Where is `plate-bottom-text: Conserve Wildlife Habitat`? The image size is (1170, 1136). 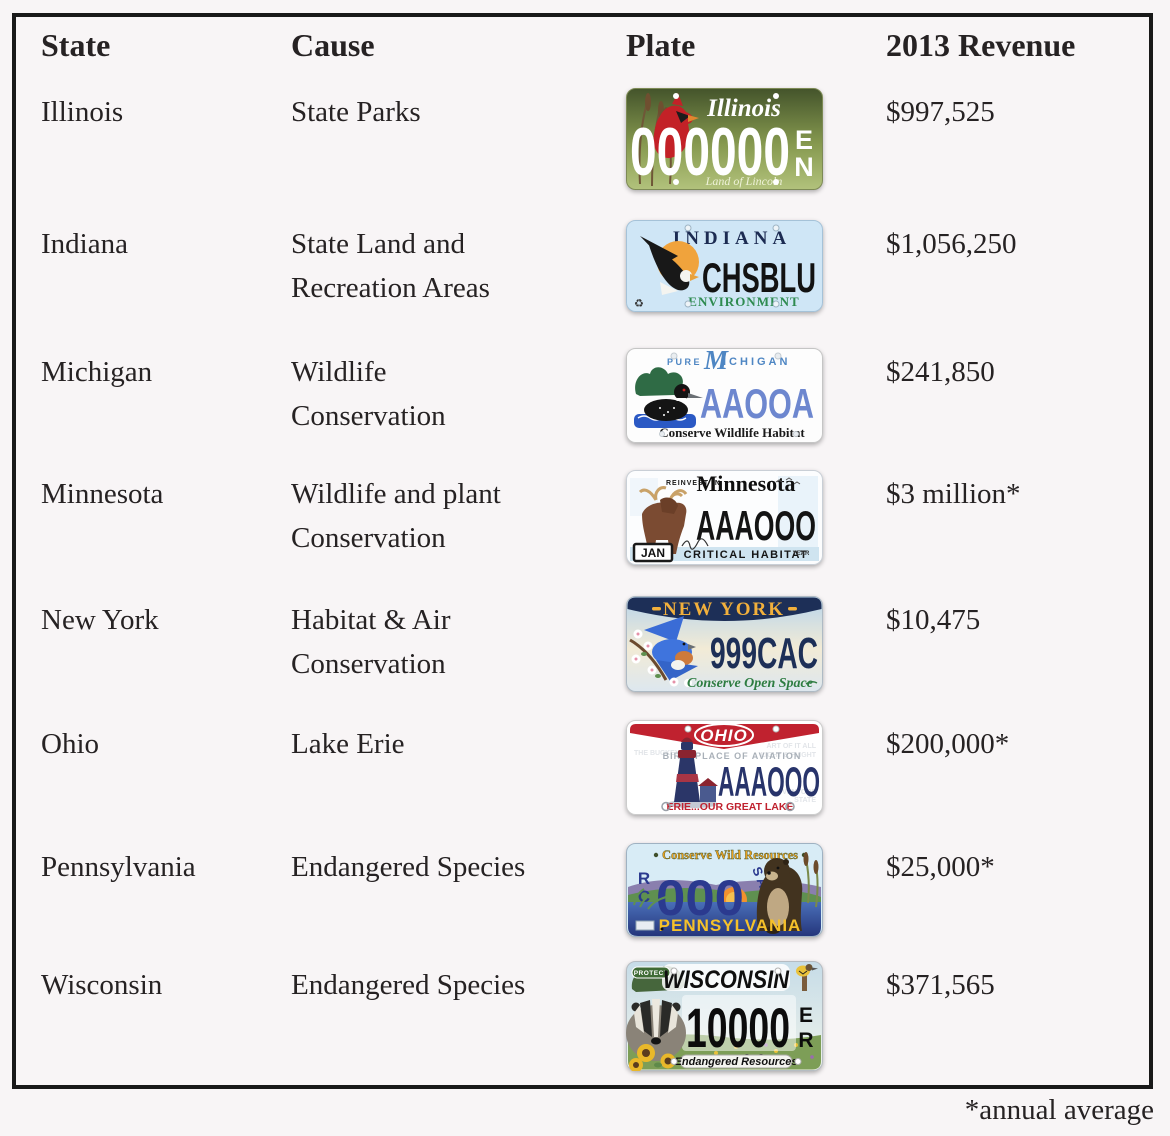 plate-bottom-text: Conserve Wildlife Habitat is located at coordinates (732, 432).